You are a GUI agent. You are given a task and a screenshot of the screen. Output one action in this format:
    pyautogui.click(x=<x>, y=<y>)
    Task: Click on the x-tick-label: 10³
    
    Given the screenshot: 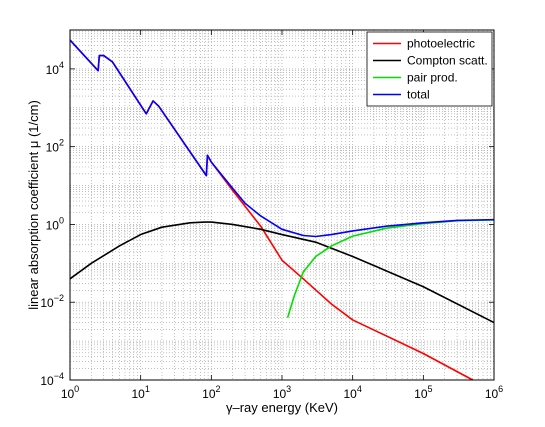 What is the action you would take?
    pyautogui.click(x=282, y=392)
    